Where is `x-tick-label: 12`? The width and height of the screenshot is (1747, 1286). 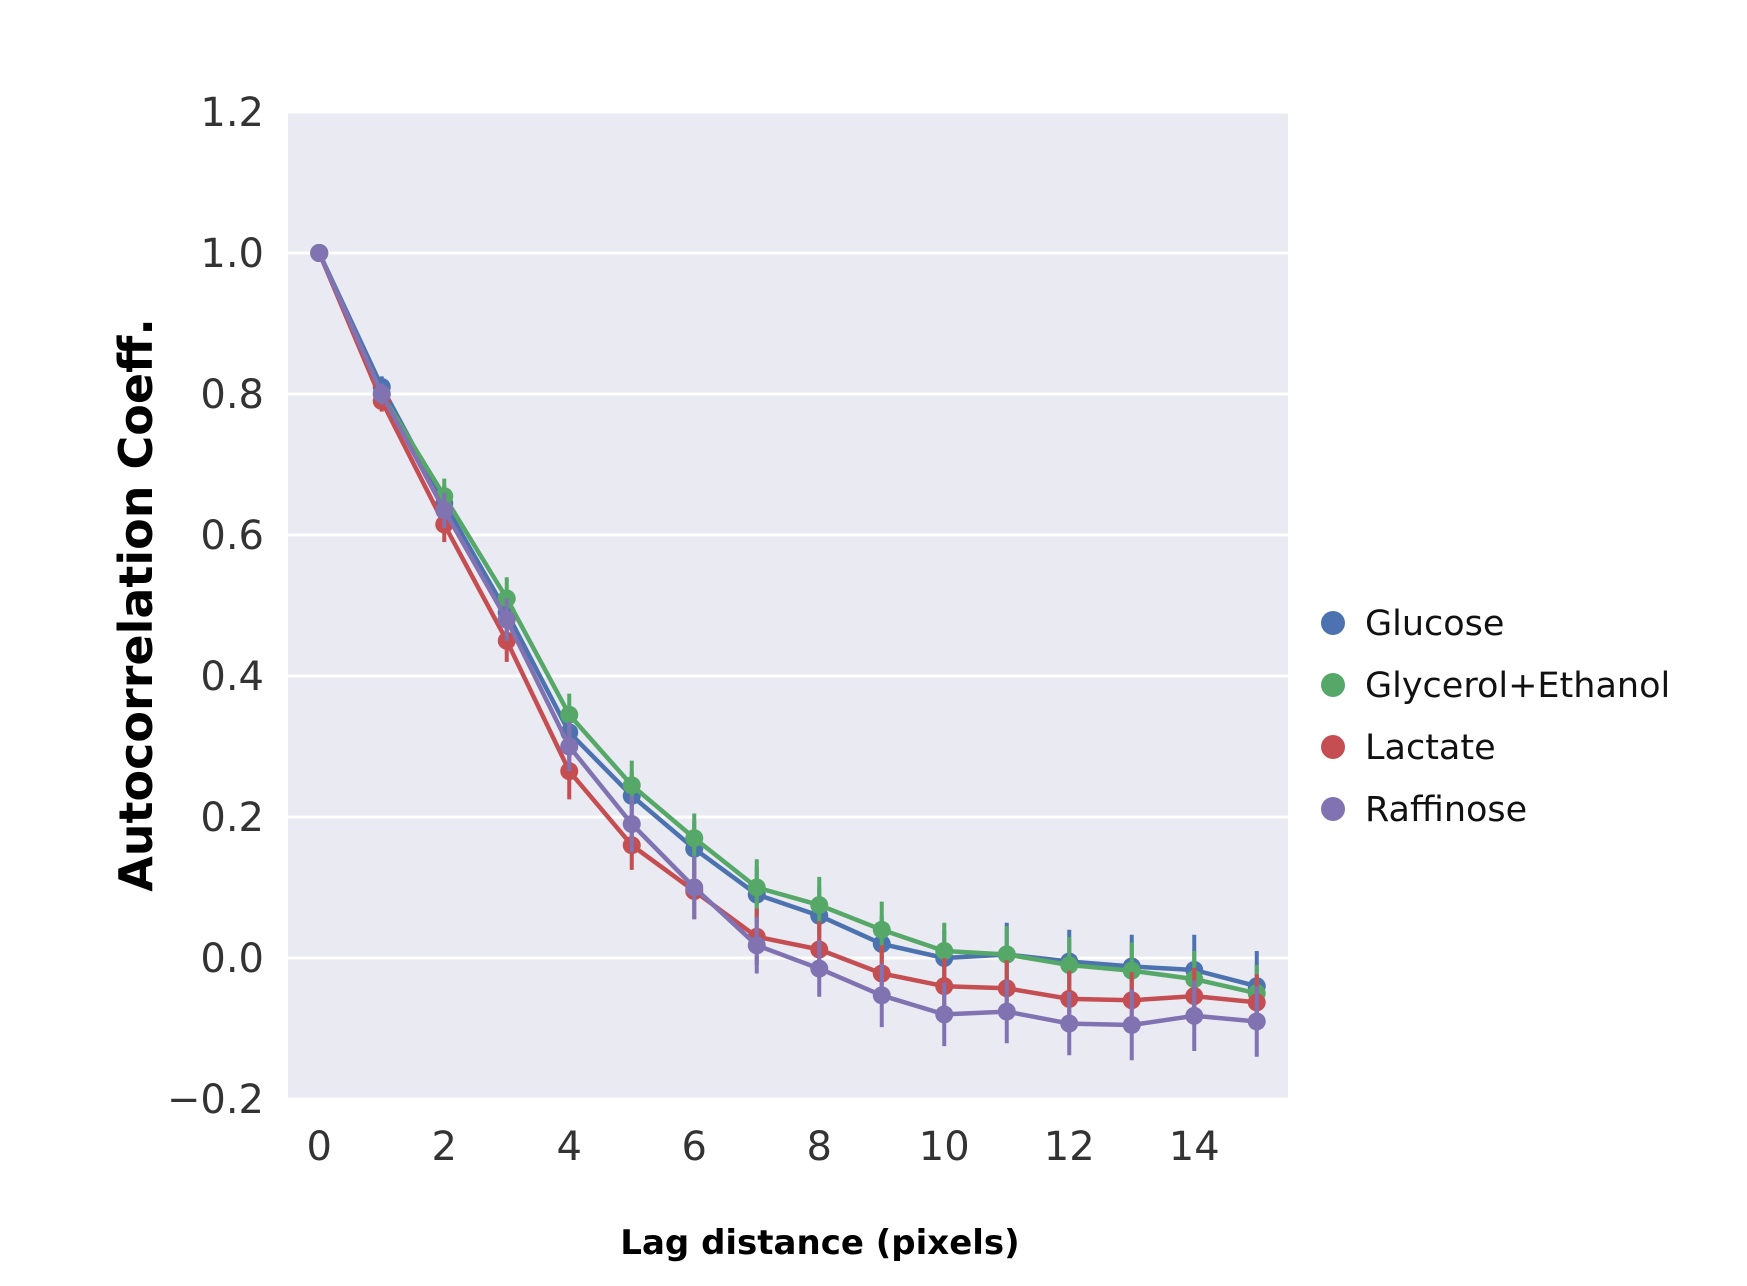
x-tick-label: 12 is located at coordinates (1069, 1147).